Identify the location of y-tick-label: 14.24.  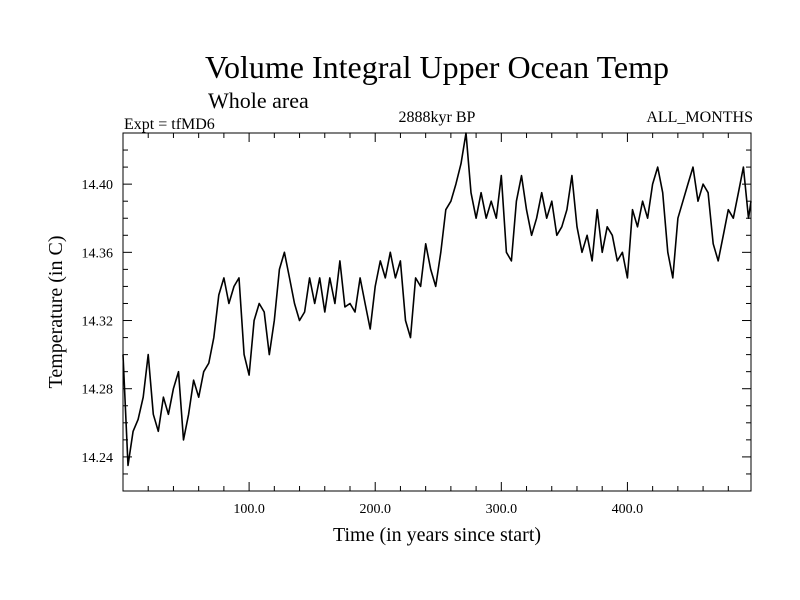
(98, 458).